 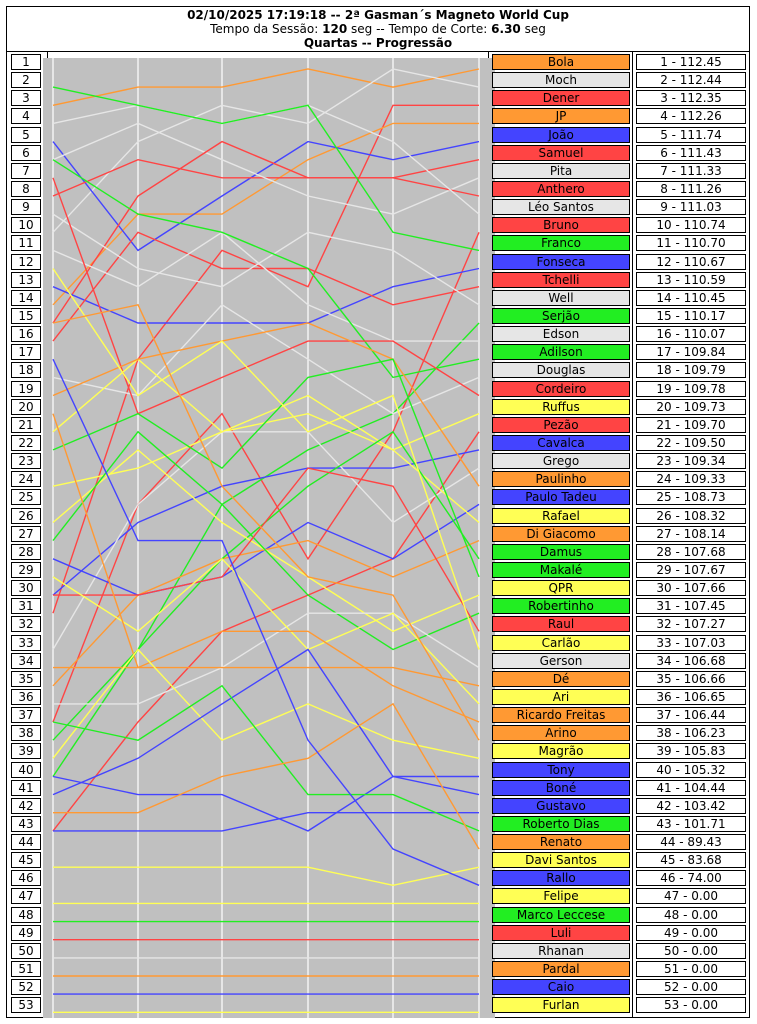 What do you see at coordinates (691, 932) in the screenshot?
I see `racer-score: 49 - 0.00` at bounding box center [691, 932].